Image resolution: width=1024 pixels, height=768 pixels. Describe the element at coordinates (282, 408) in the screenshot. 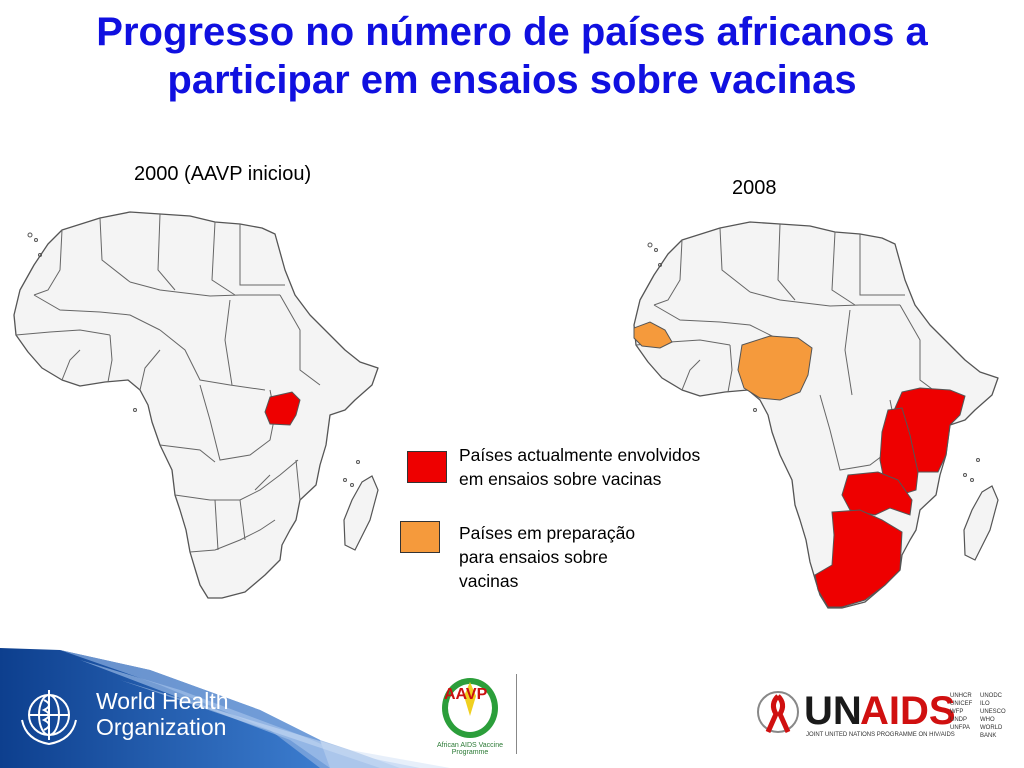

I see `uganda-2000-marked` at that location.